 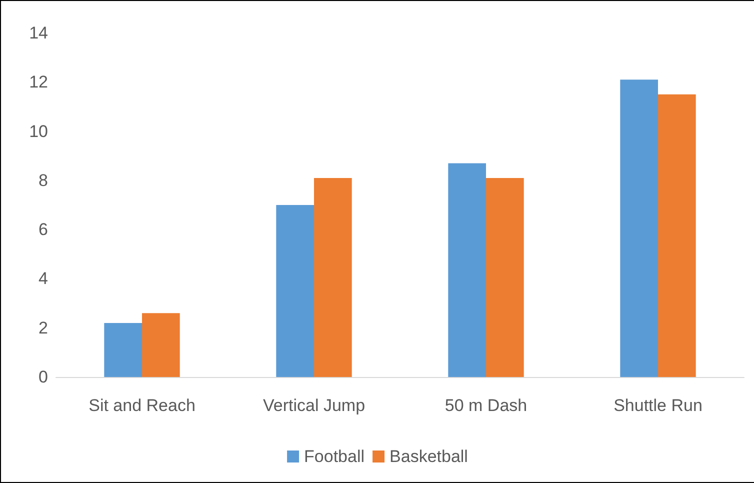 What do you see at coordinates (43, 230) in the screenshot?
I see `y-tick-label: 6` at bounding box center [43, 230].